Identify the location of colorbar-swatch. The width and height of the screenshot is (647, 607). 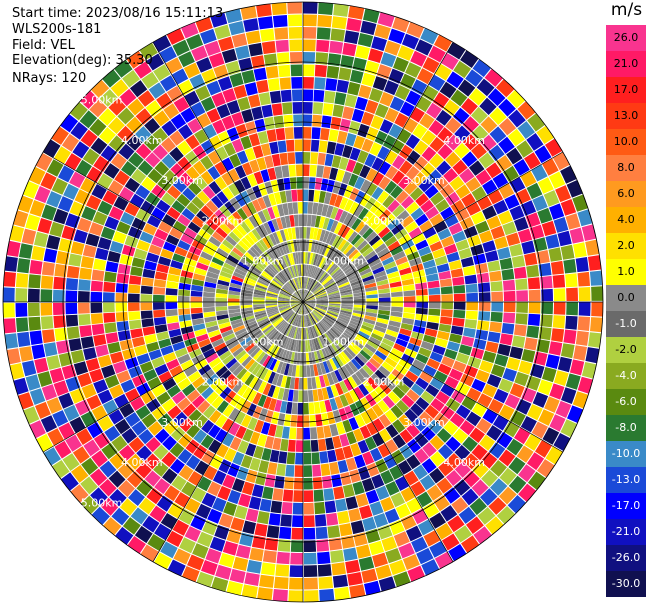
(626, 64).